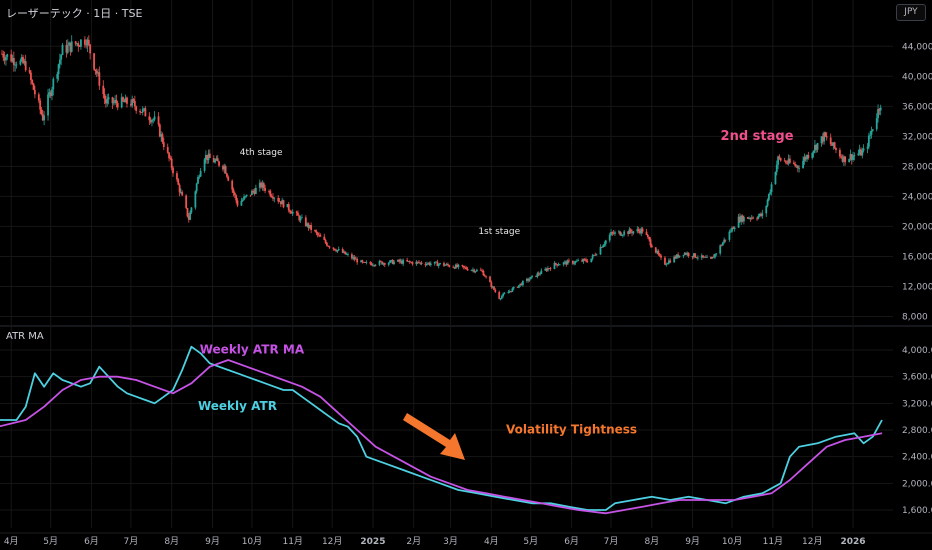 This screenshot has width=932, height=550. I want to click on atr-annotation: Weekly ATR MA, so click(252, 349).